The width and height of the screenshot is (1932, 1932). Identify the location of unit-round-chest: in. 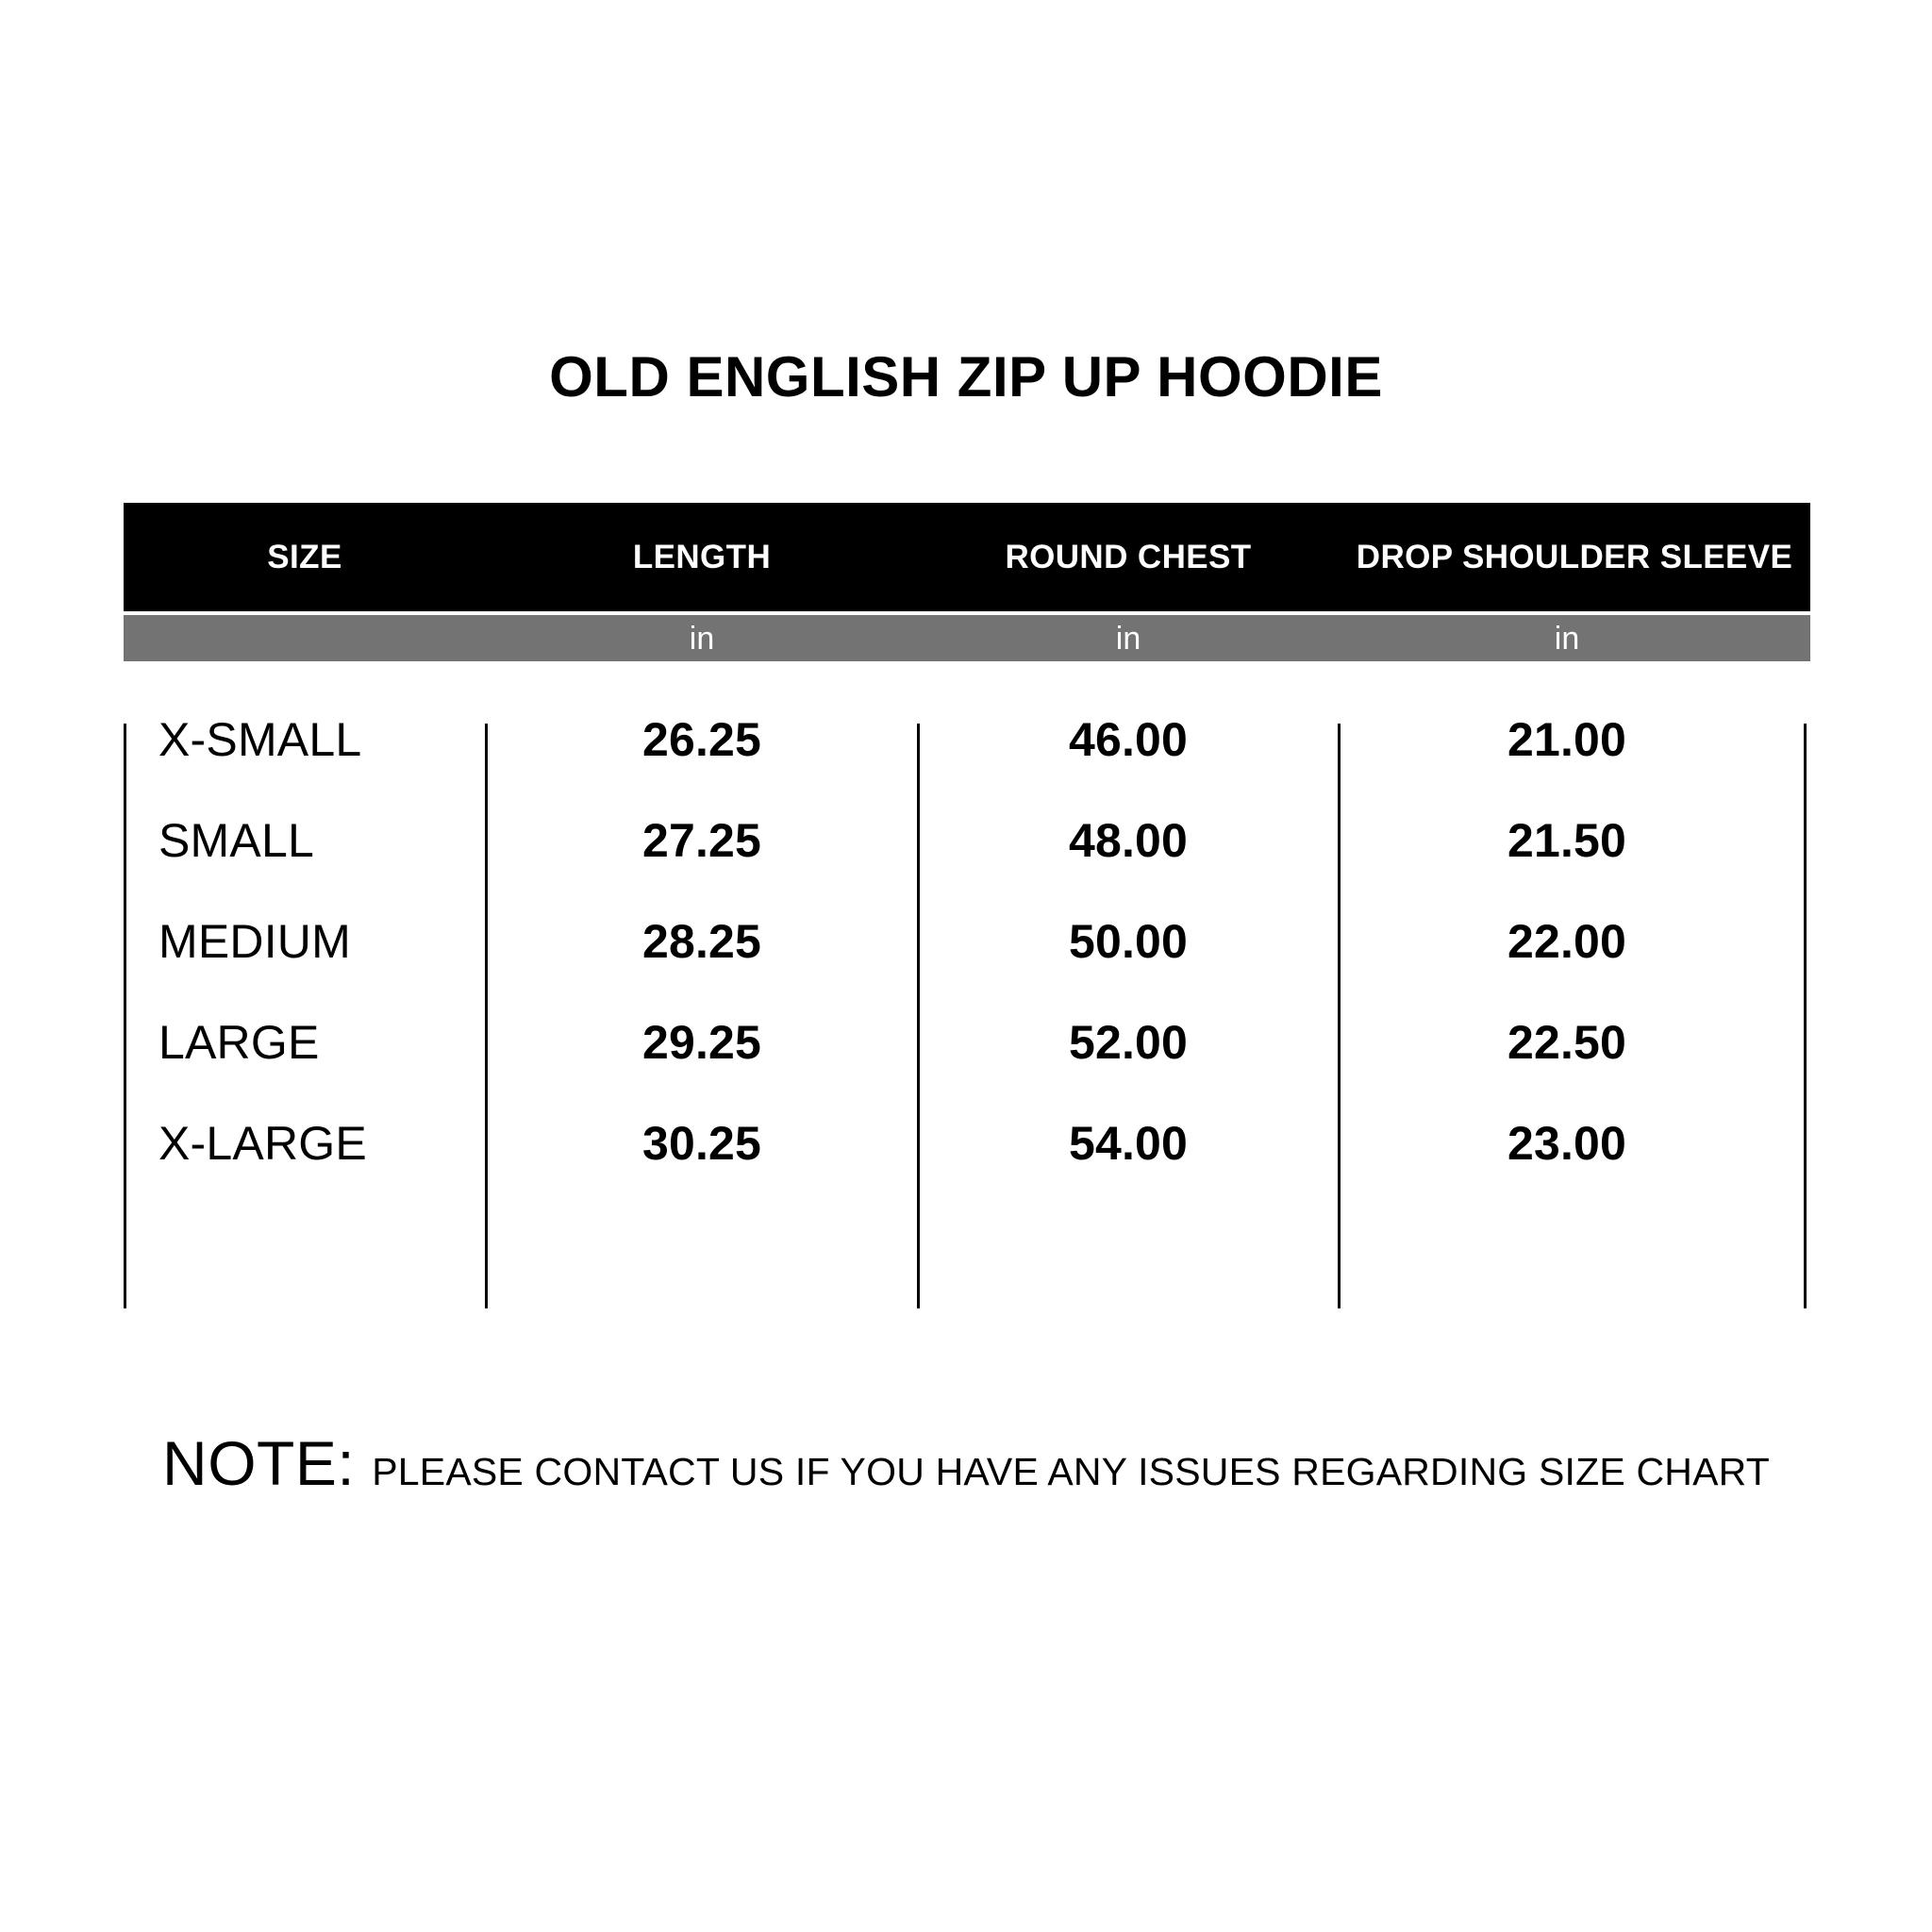
(1128, 638).